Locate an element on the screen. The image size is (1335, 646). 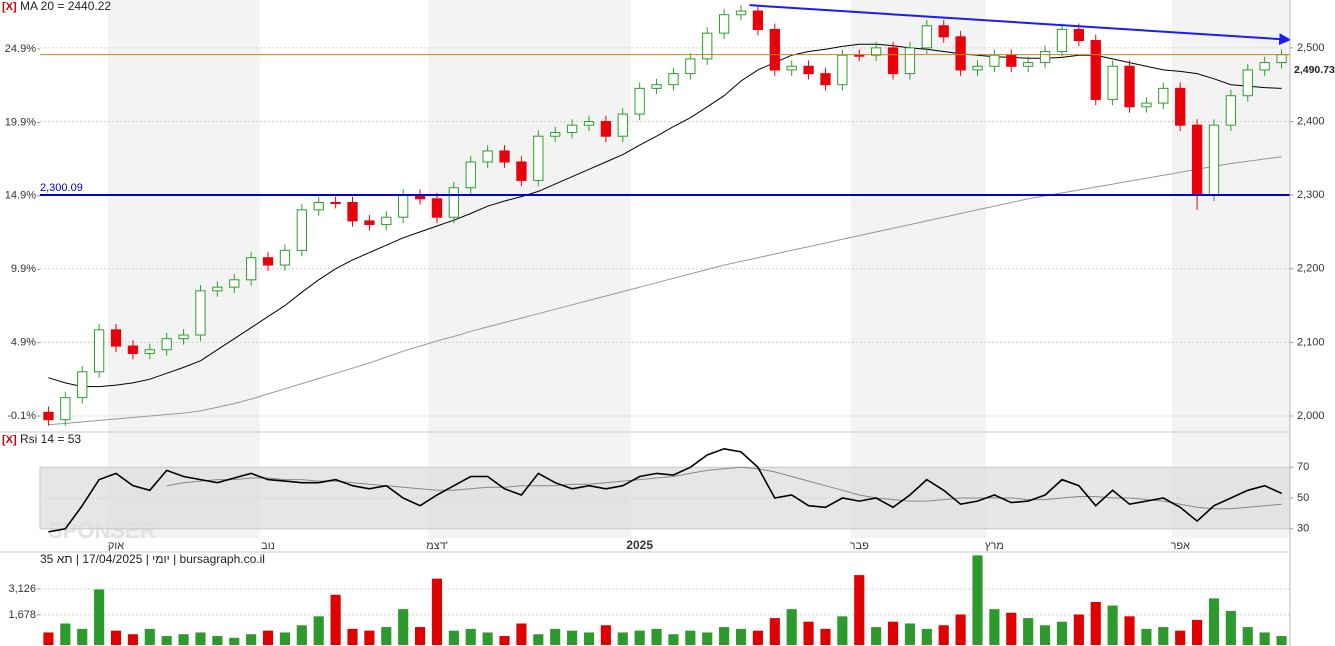
trend-line is located at coordinates (1020, 25).